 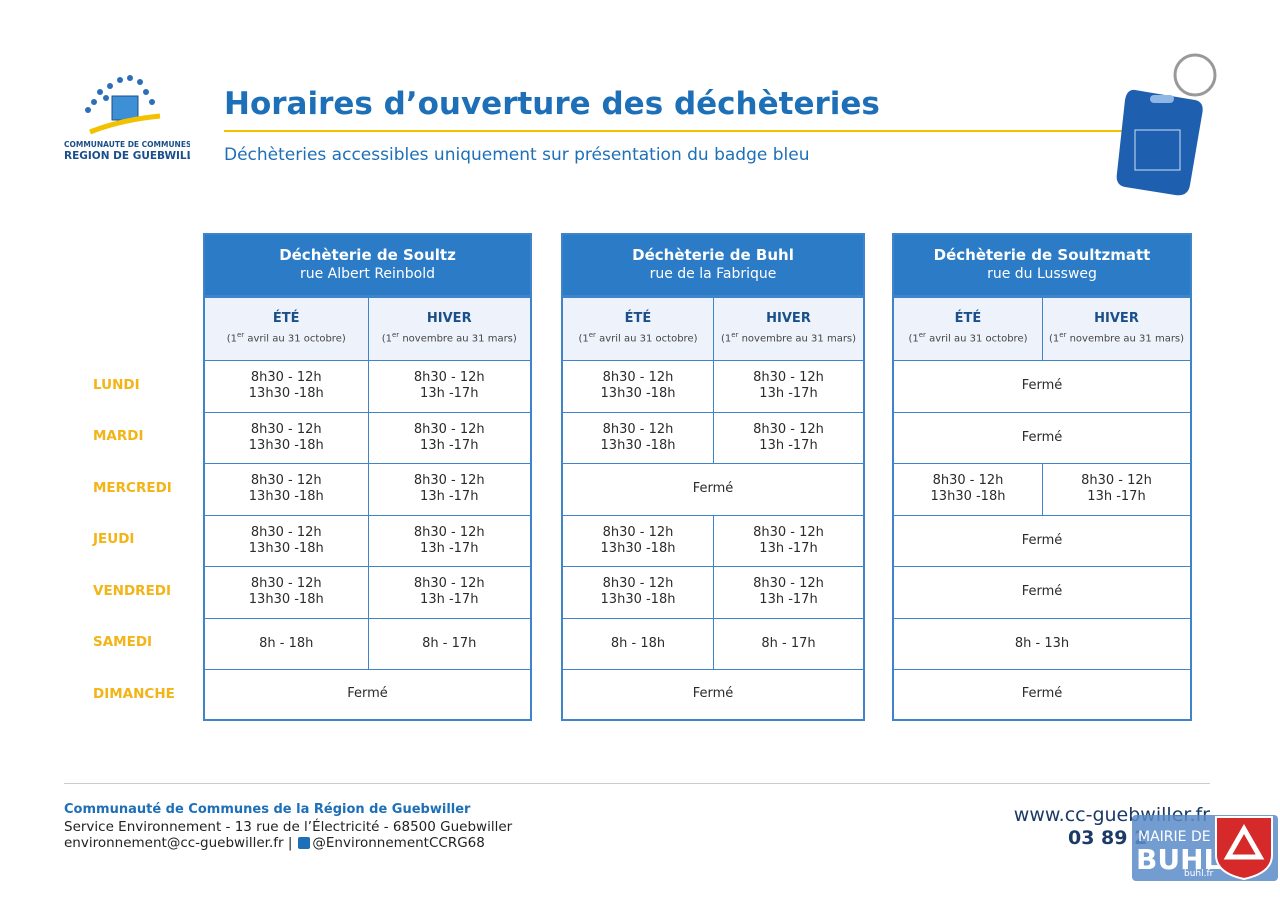 What do you see at coordinates (1179, 859) in the screenshot?
I see `watermark-text: BUHL` at bounding box center [1179, 859].